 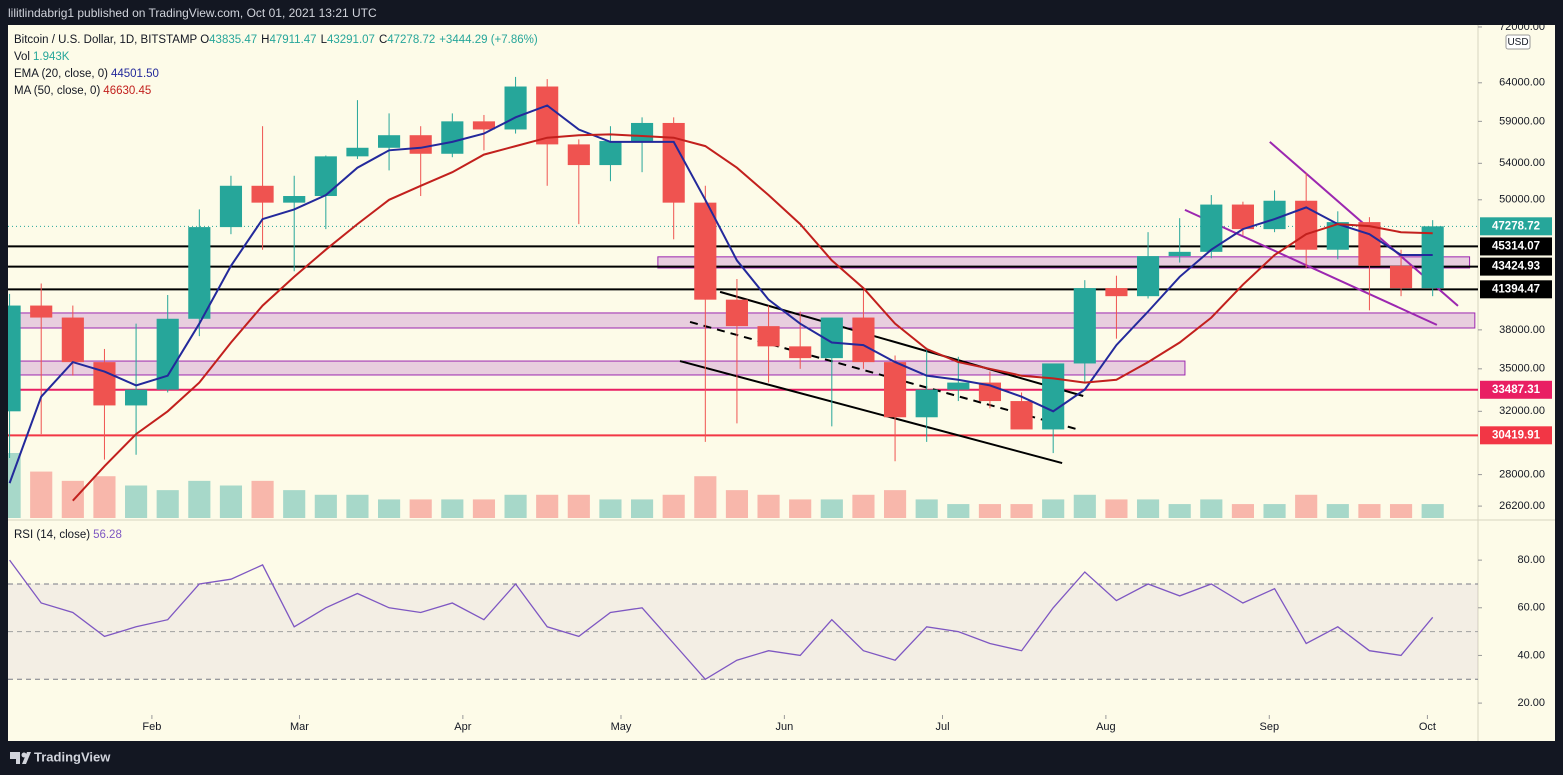 What do you see at coordinates (1522, 330) in the screenshot?
I see `y-tick-label: 38000.00` at bounding box center [1522, 330].